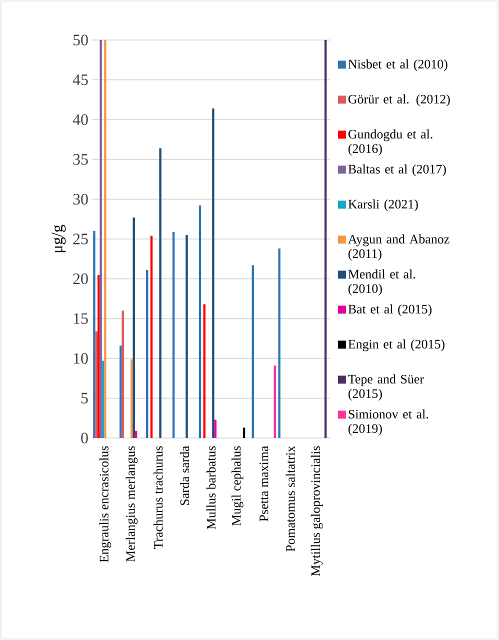 The image size is (499, 640). Describe the element at coordinates (399, 100) in the screenshot. I see `legend-label: Görür et al. (2012)` at that location.